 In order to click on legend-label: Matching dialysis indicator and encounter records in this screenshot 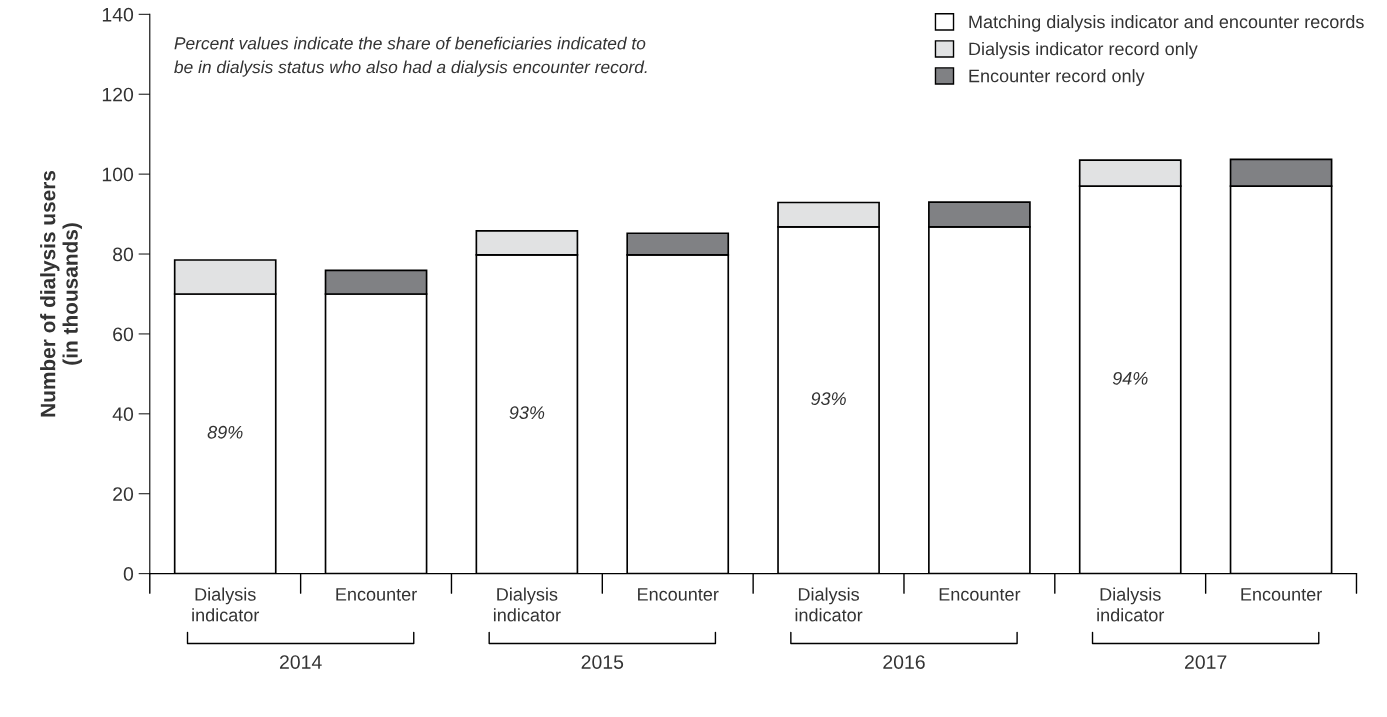, I will do `click(1166, 23)`.